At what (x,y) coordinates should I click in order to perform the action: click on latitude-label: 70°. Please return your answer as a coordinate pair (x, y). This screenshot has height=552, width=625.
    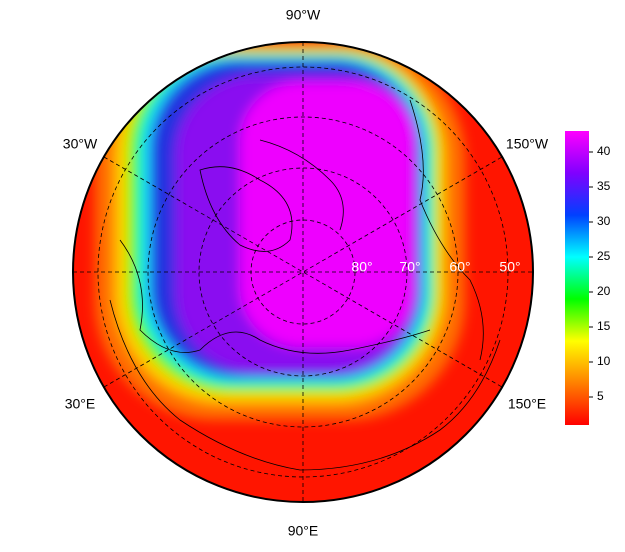
    Looking at the image, I should click on (409, 267).